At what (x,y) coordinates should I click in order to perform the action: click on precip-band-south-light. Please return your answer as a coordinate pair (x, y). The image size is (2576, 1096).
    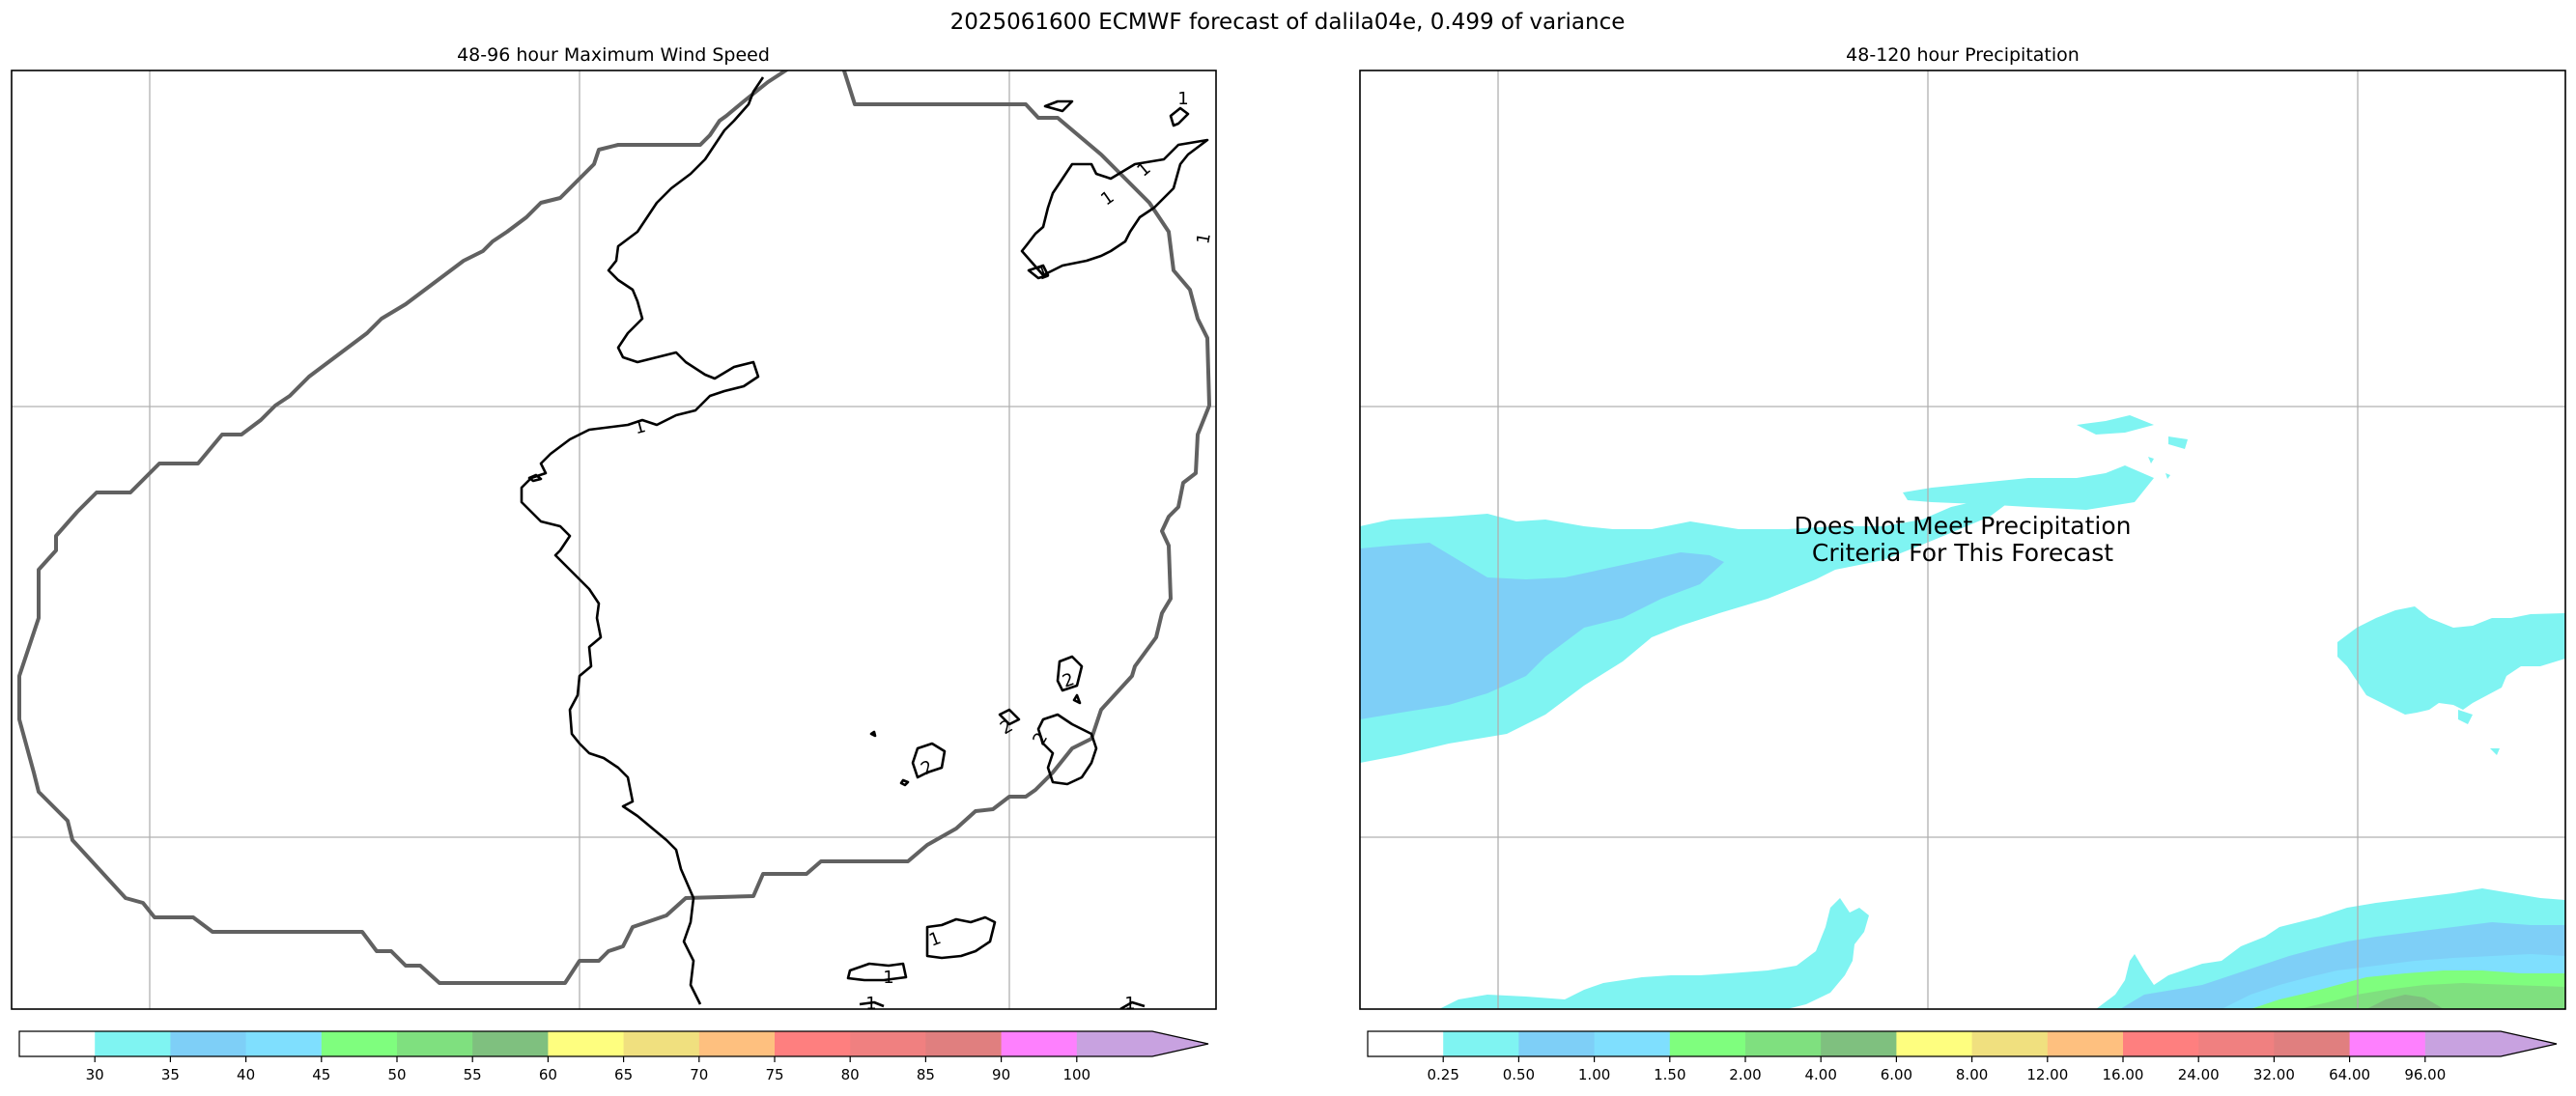
    Looking at the image, I should click on (1654, 953).